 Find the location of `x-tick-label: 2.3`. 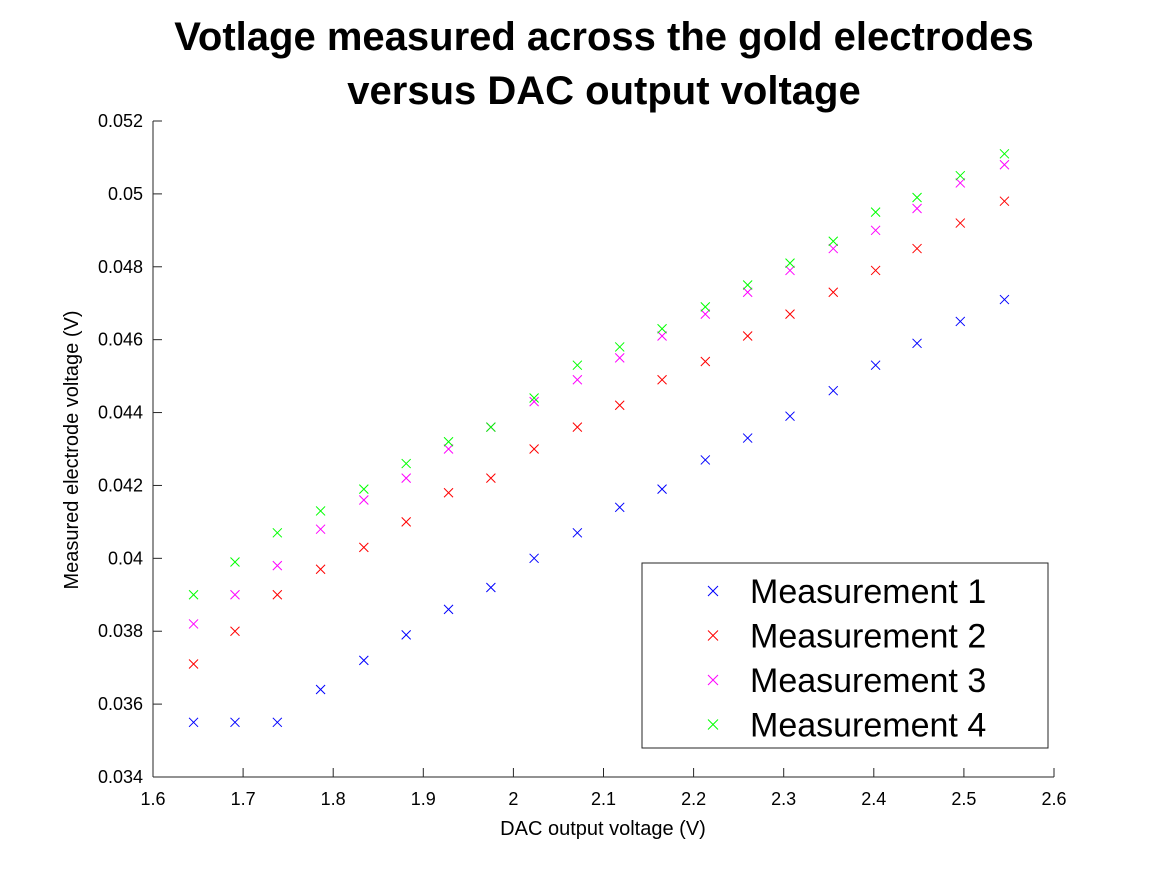

x-tick-label: 2.3 is located at coordinates (783, 799).